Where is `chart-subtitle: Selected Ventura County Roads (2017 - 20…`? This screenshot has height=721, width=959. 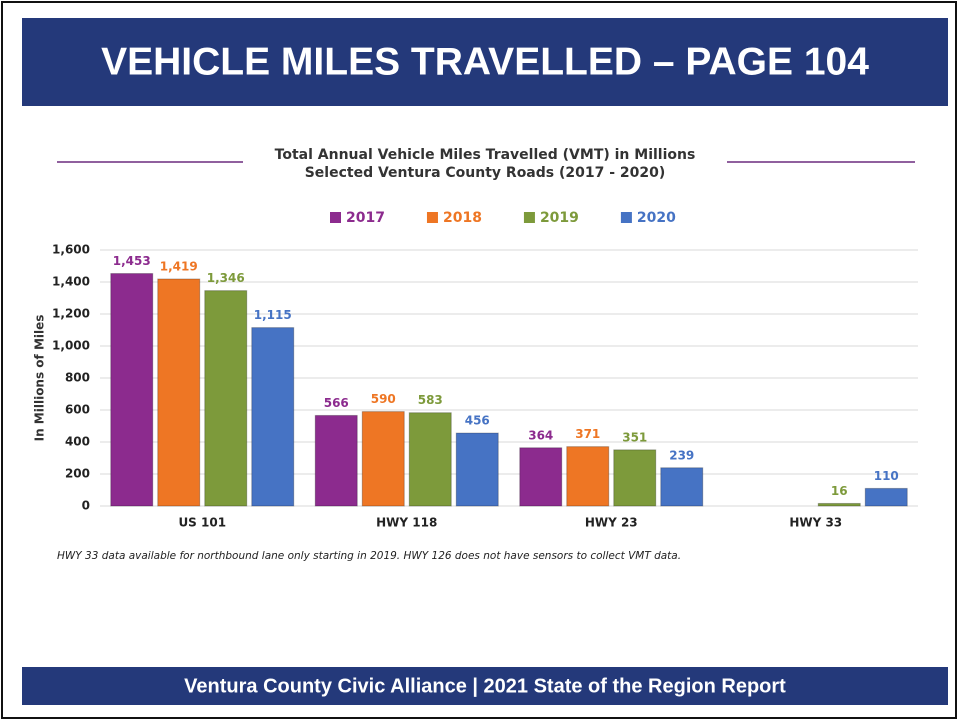 chart-subtitle: Selected Ventura County Roads (2017 - 20… is located at coordinates (485, 173).